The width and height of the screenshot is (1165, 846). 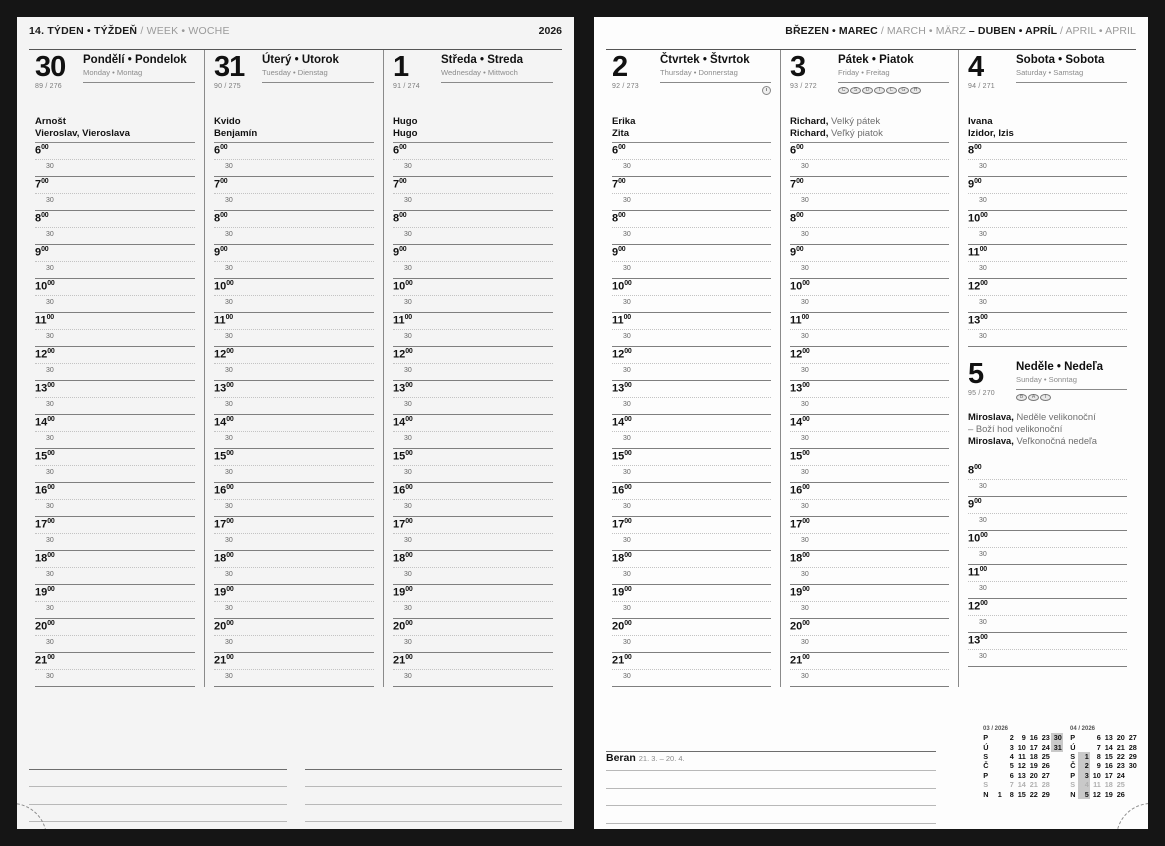 I want to click on mini-calendar-day: 23, so click(x=1045, y=738).